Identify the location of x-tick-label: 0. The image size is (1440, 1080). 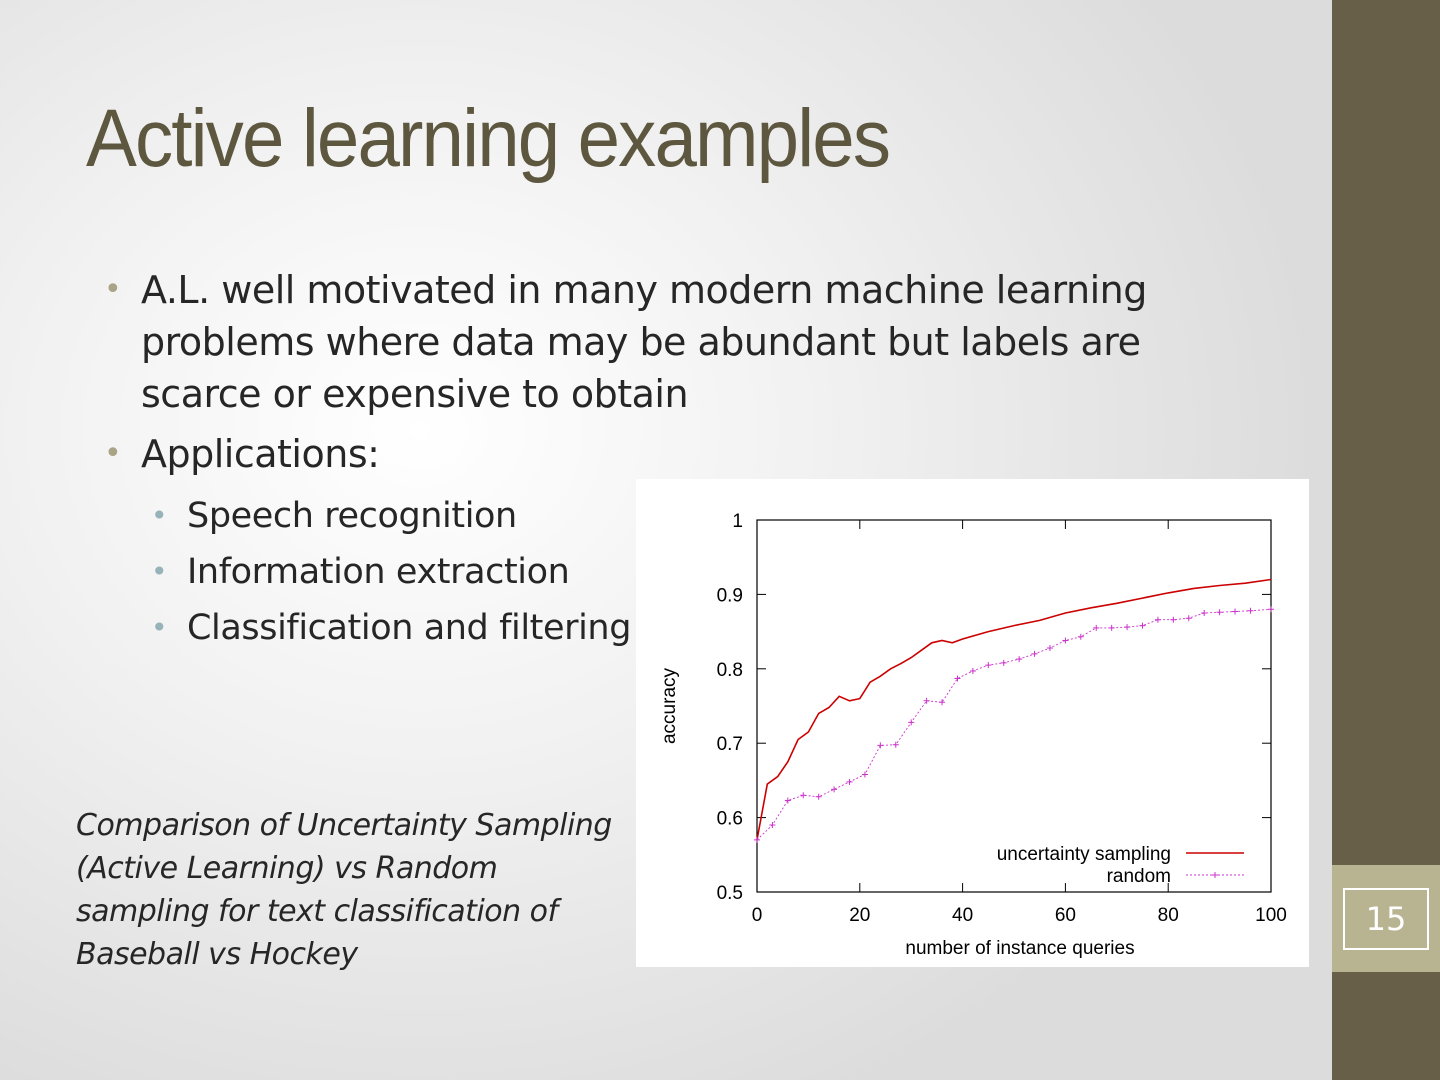
(757, 915).